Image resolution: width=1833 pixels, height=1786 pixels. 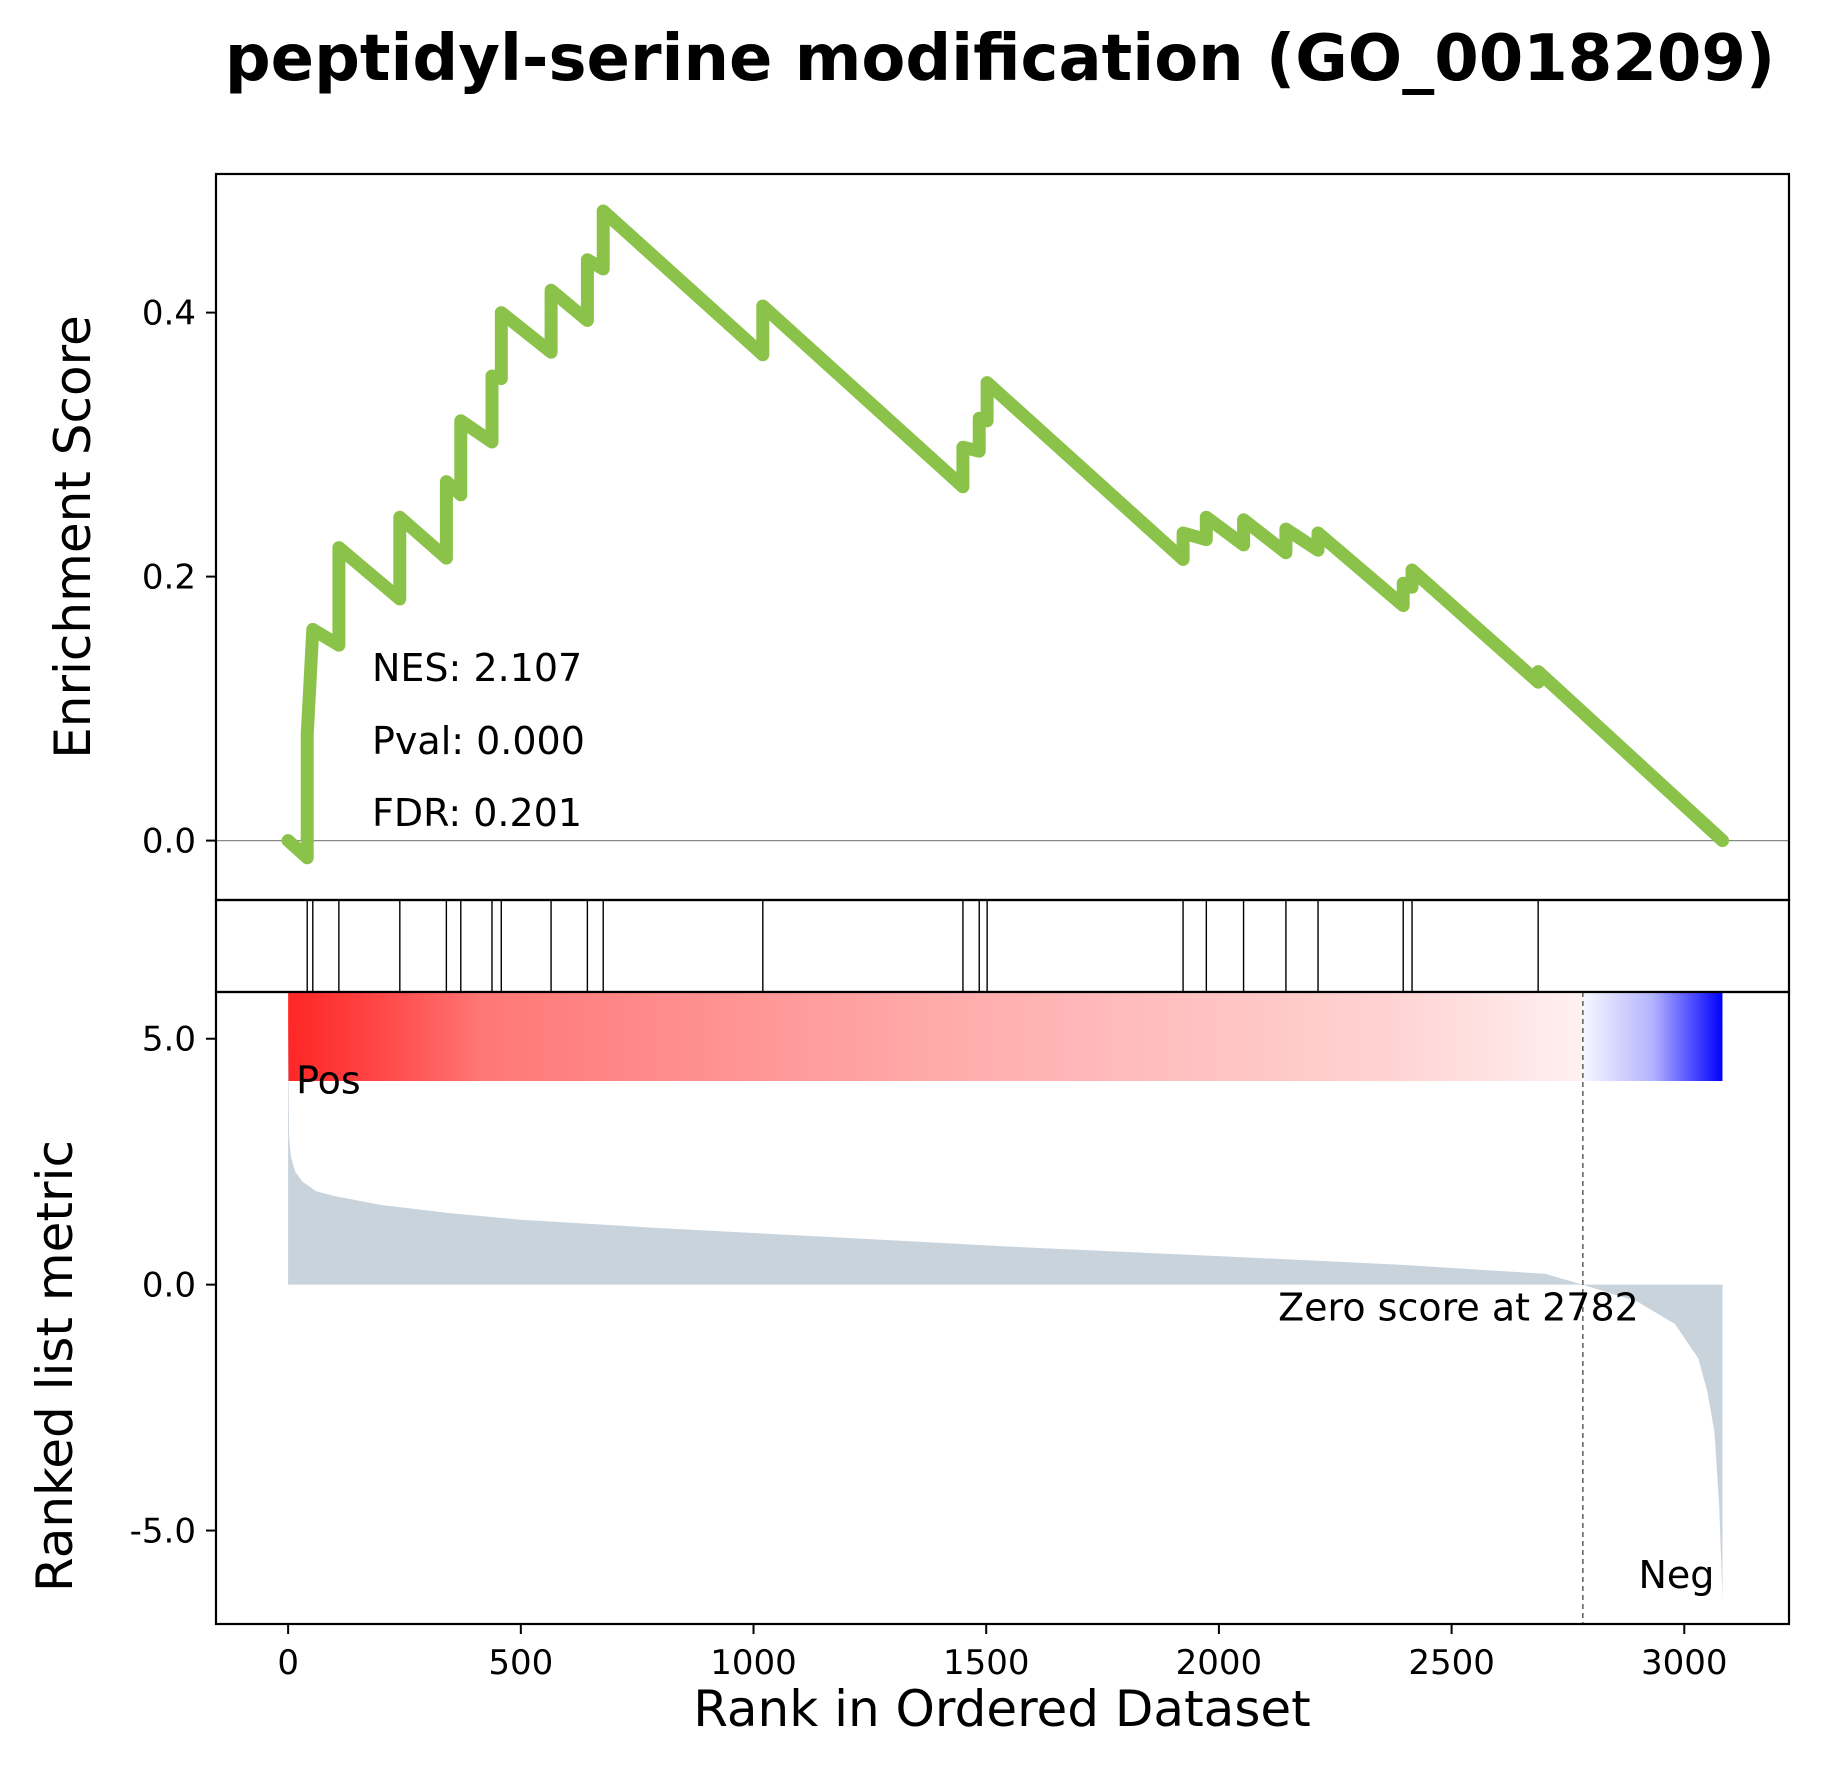 What do you see at coordinates (520, 1663) in the screenshot?
I see `xtick-label: 500` at bounding box center [520, 1663].